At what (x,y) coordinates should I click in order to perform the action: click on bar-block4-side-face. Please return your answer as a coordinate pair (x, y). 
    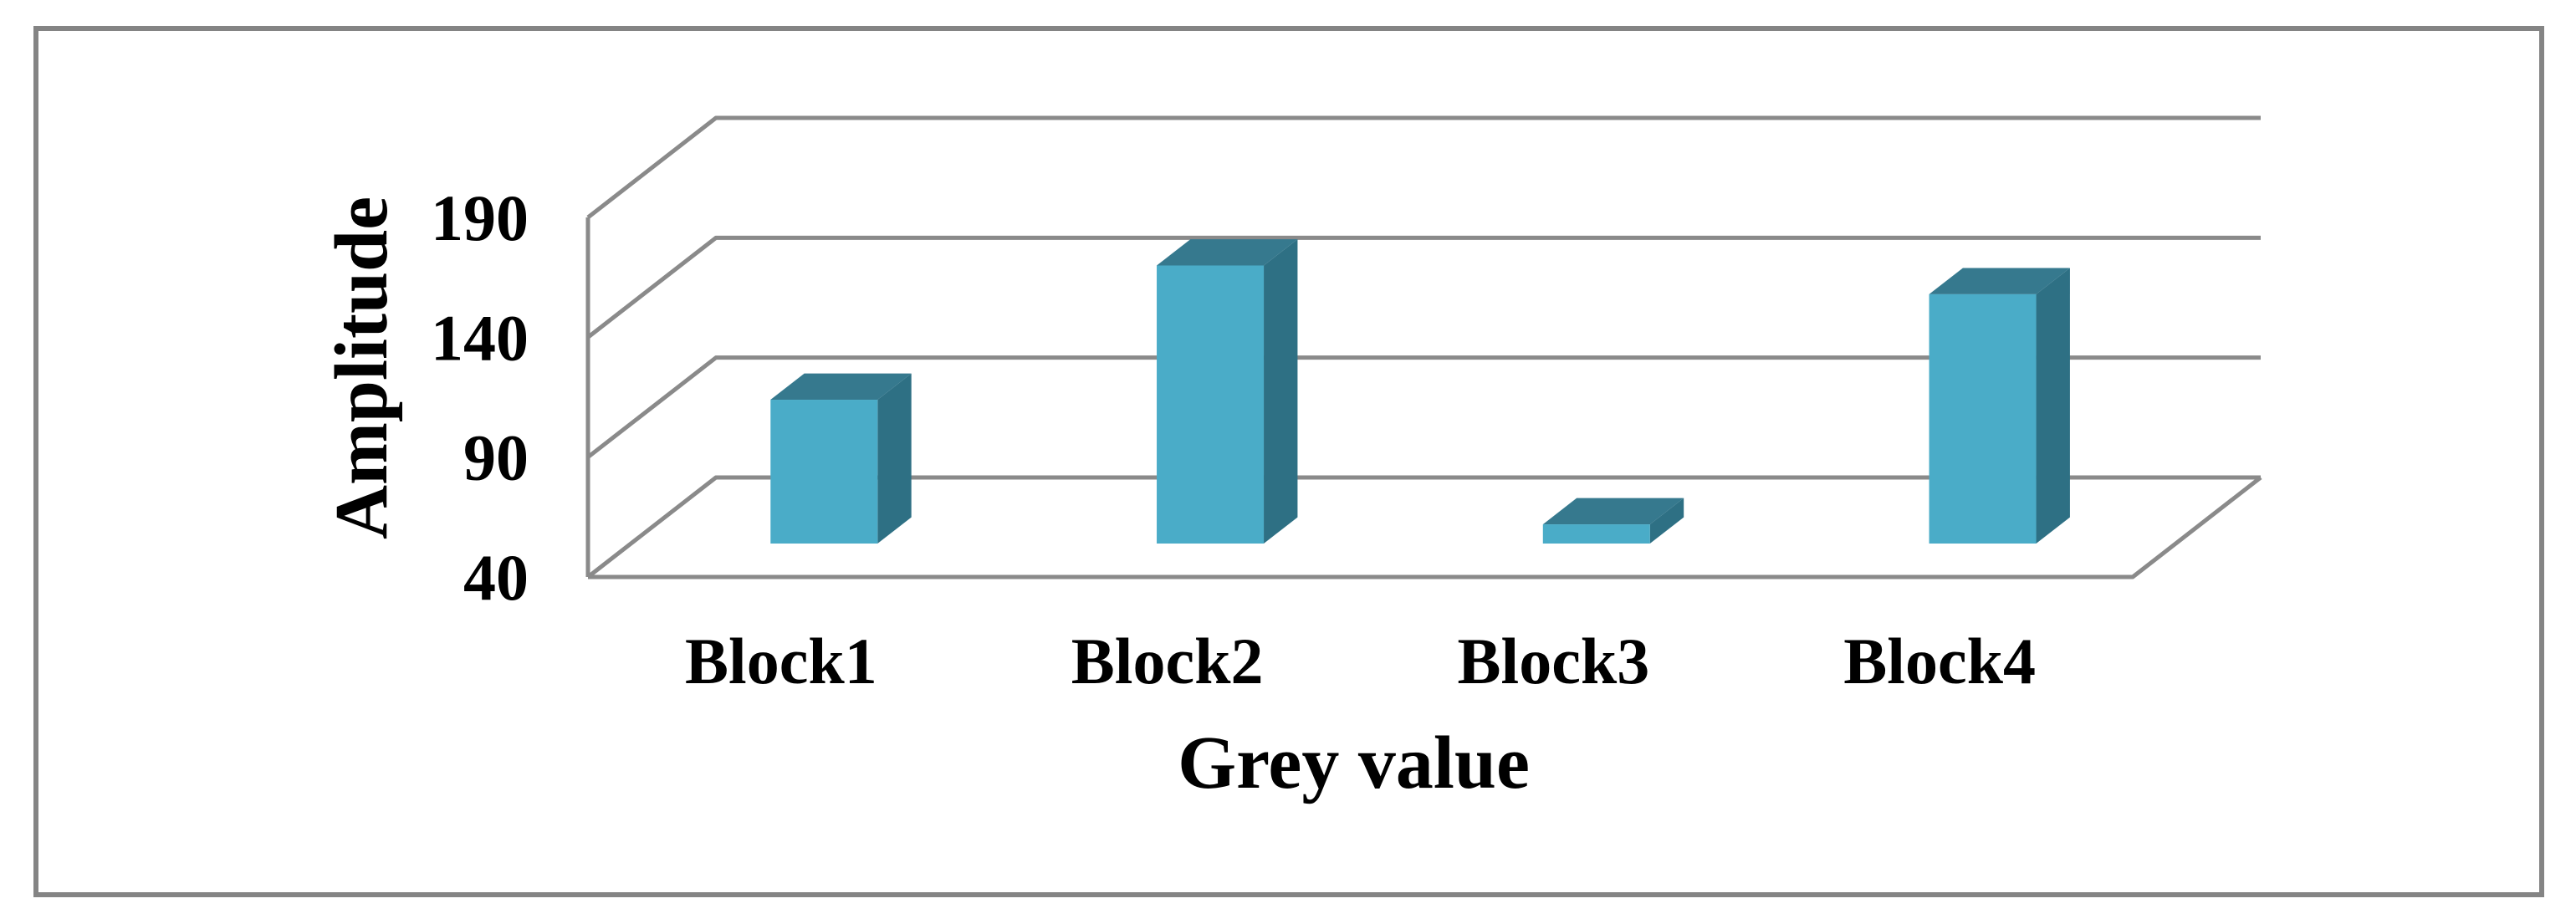
    Looking at the image, I should click on (2053, 406).